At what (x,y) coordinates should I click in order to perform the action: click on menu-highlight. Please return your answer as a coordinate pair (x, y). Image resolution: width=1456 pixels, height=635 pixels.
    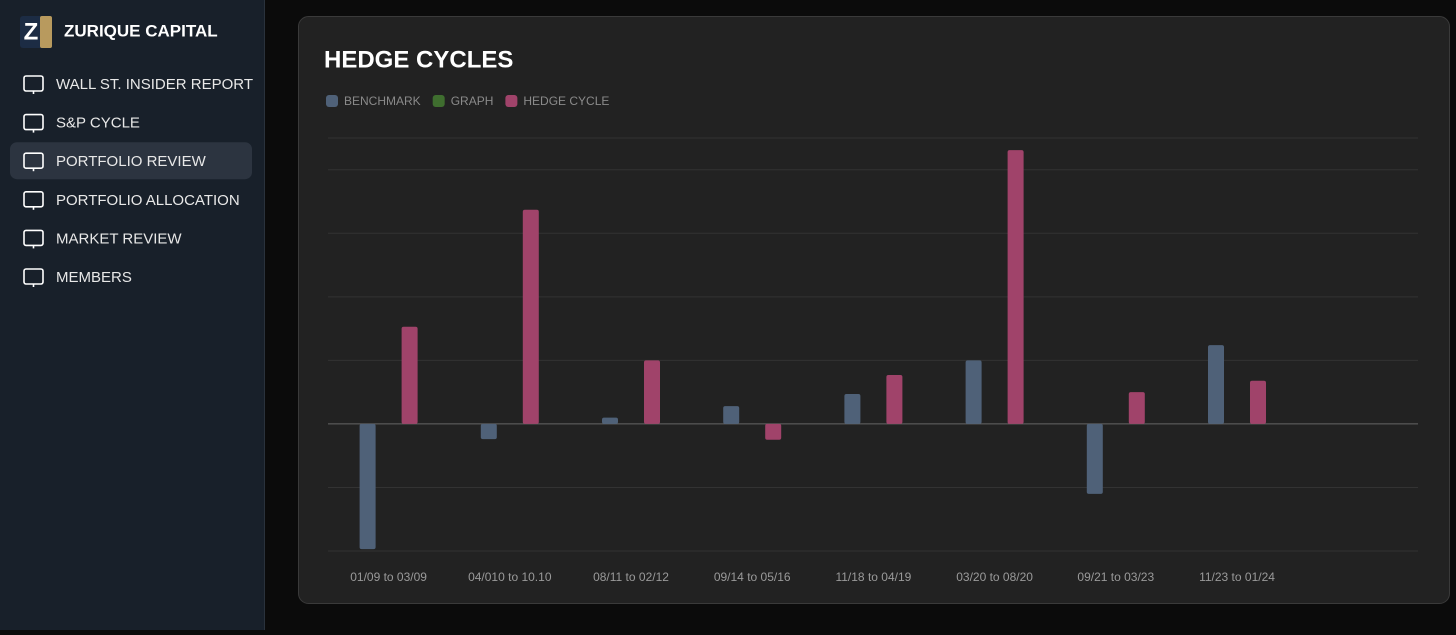
    Looking at the image, I should click on (131, 161).